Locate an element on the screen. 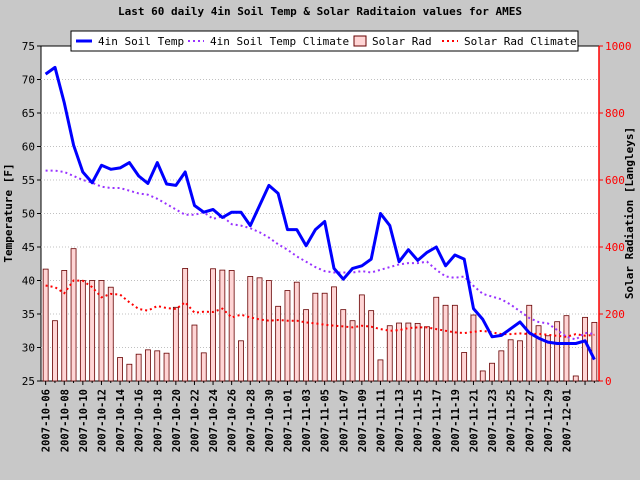 The image size is (640, 480). legend-label-4in-soil-temp-climate: 4in Soil Temp Climate is located at coordinates (279, 41).